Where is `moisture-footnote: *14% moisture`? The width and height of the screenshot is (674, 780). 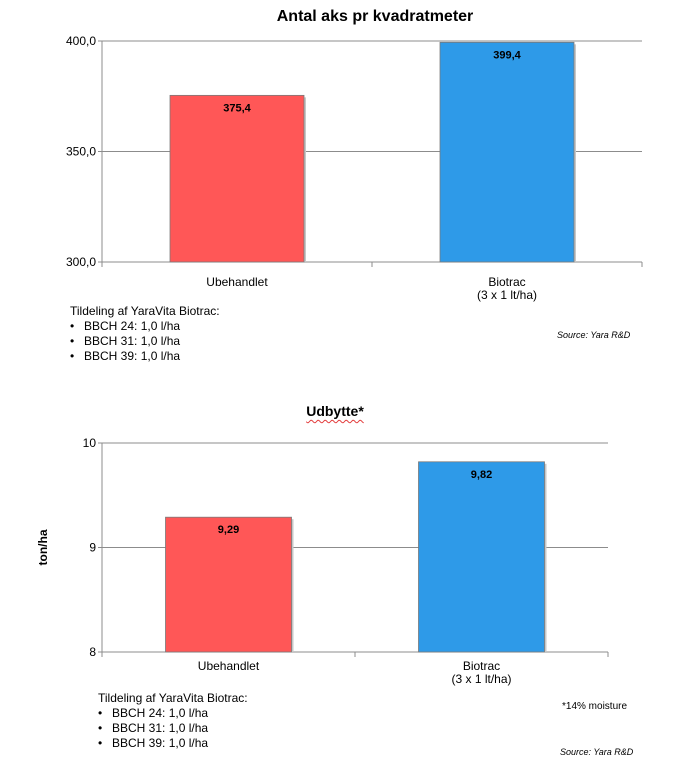 moisture-footnote: *14% moisture is located at coordinates (595, 706).